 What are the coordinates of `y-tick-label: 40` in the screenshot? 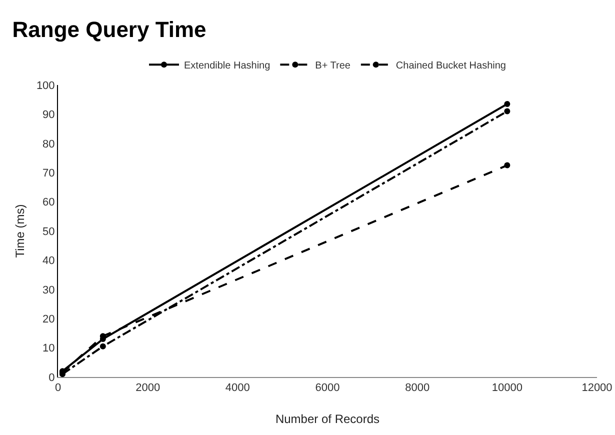 It's located at (48, 261).